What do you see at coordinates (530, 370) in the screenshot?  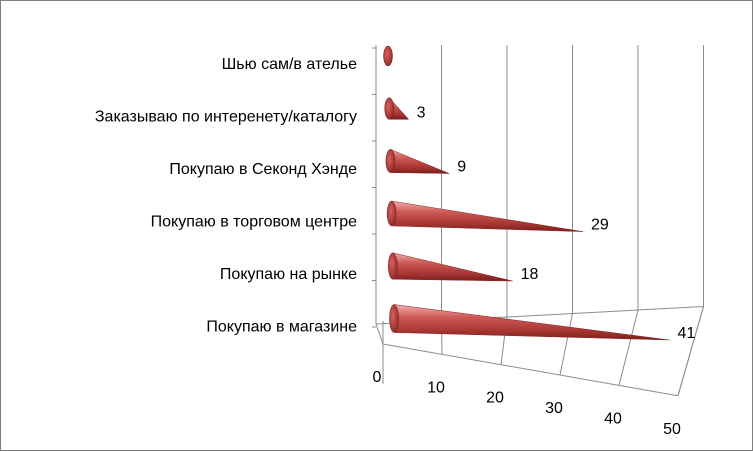 I see `front-floor-edge` at bounding box center [530, 370].